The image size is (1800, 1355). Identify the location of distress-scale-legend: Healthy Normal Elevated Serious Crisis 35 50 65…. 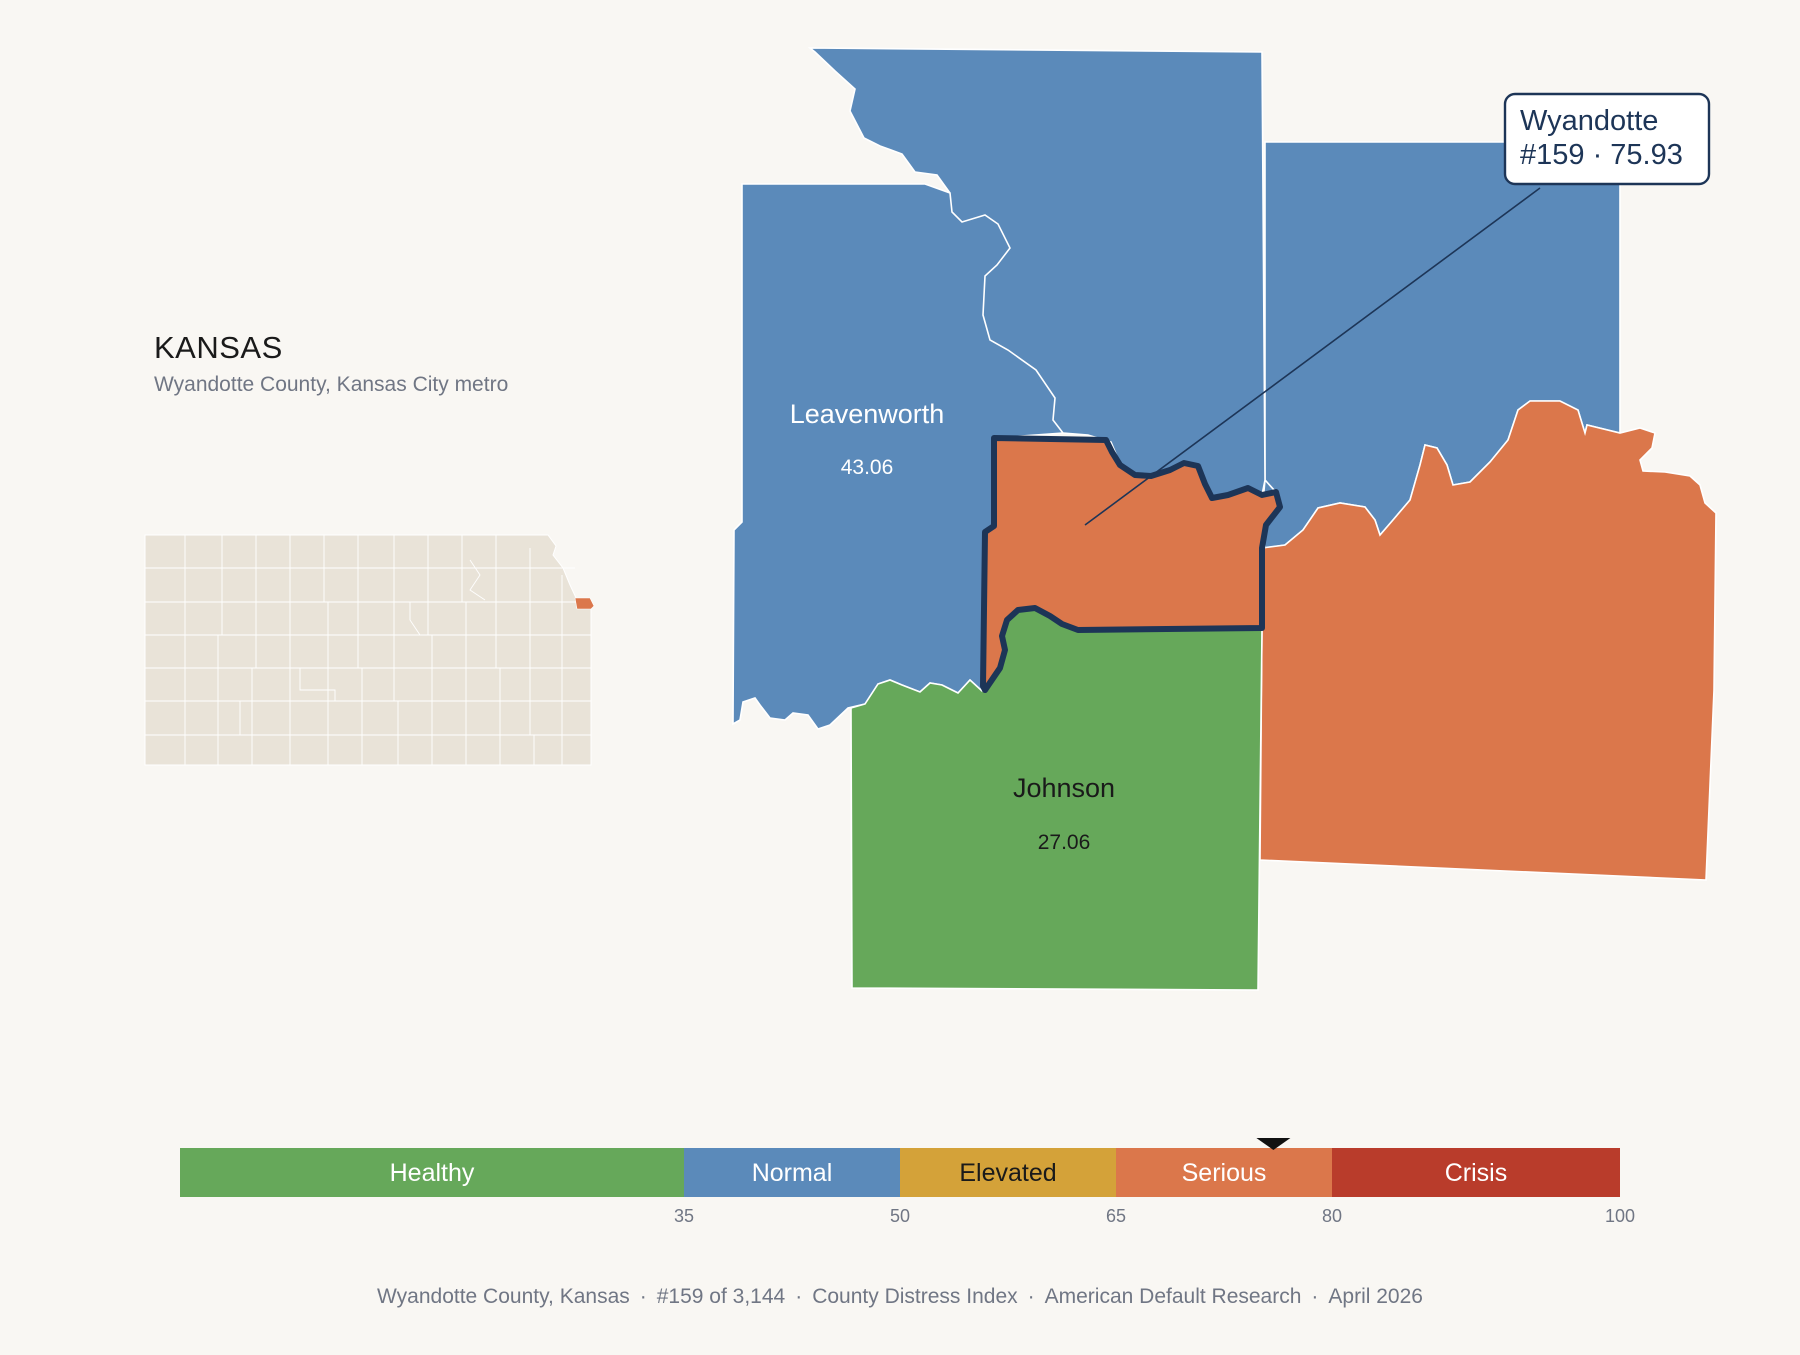
(907, 1182).